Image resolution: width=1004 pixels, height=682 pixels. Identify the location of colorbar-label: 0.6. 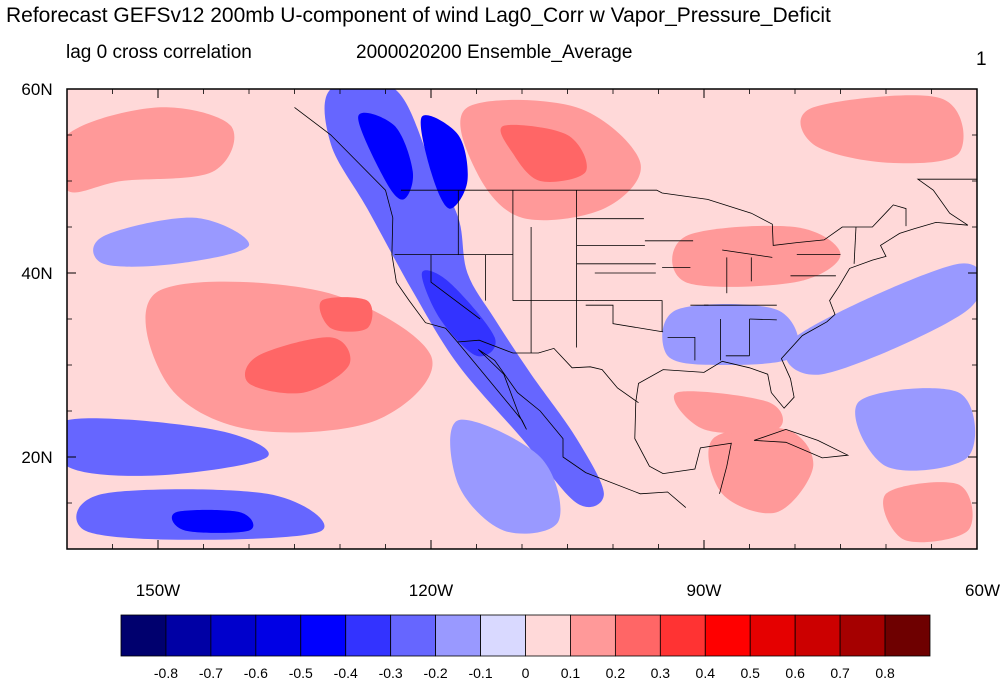
(795, 673).